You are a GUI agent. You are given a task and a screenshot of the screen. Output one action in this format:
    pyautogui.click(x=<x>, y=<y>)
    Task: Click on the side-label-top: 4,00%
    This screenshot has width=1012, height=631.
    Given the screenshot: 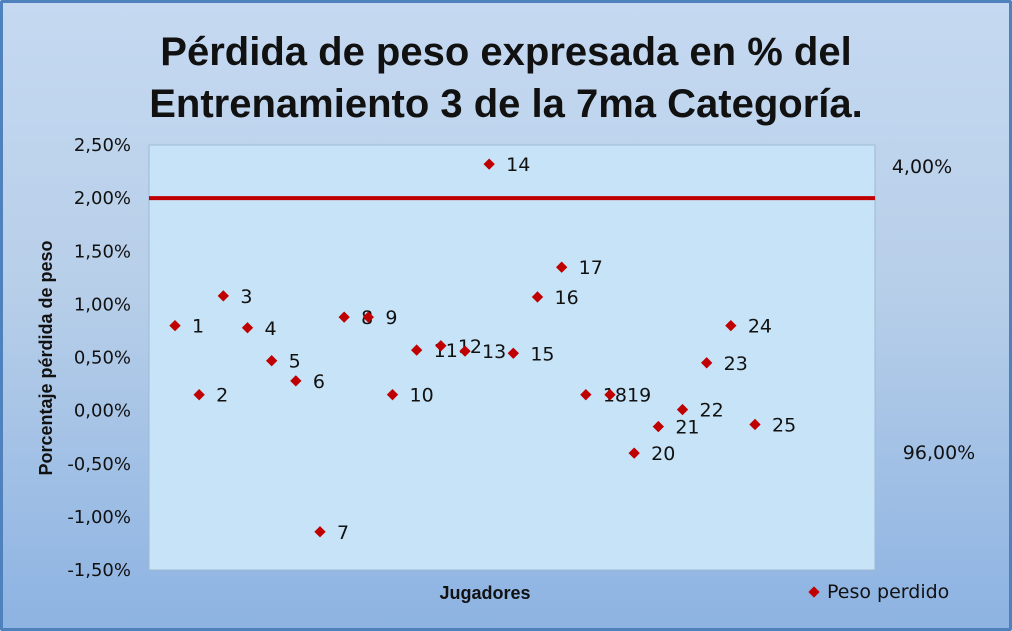 What is the action you would take?
    pyautogui.click(x=922, y=167)
    